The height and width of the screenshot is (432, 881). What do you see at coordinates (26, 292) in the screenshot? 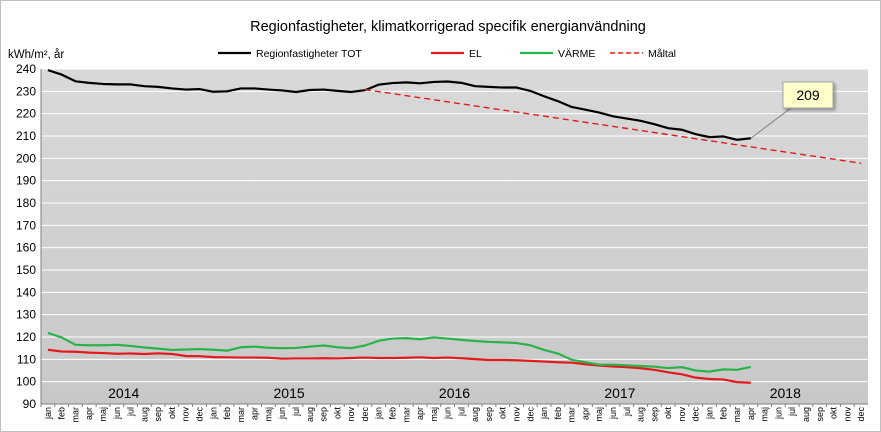
I see `y-tick-label: 140` at bounding box center [26, 292].